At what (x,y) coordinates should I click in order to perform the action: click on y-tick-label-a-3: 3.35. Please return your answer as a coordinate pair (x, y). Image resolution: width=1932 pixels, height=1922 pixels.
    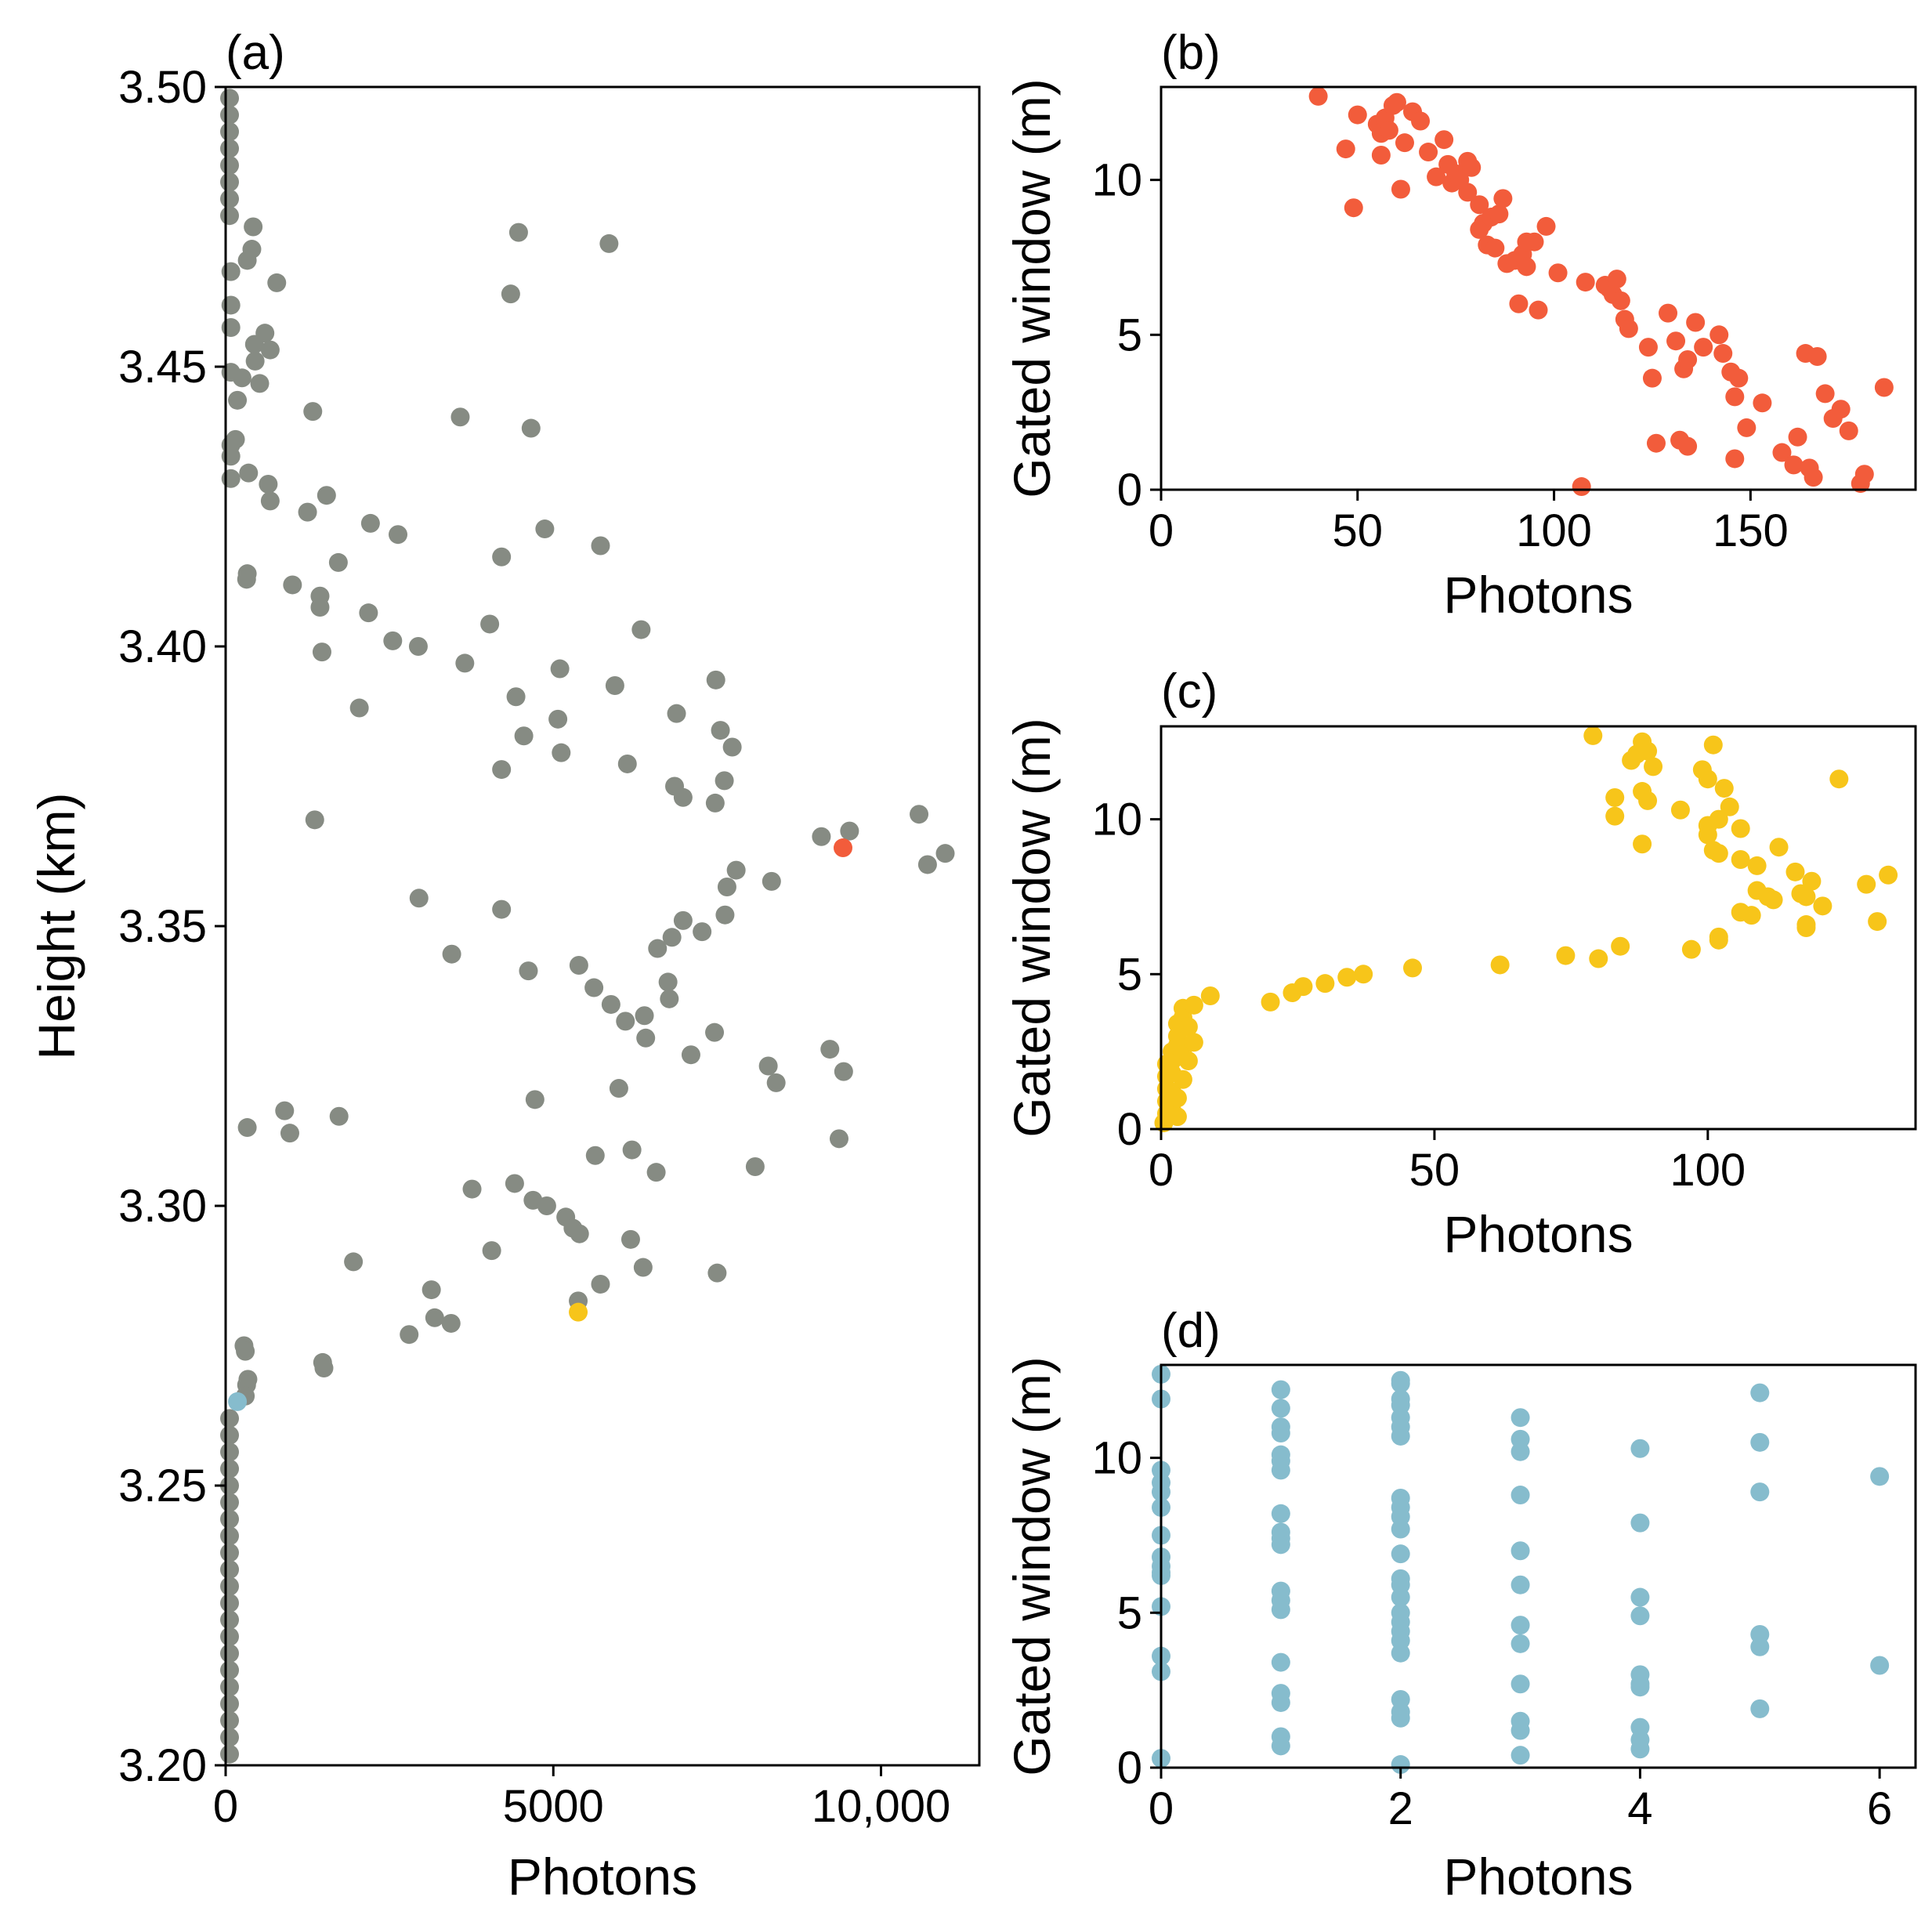
    Looking at the image, I should click on (162, 927).